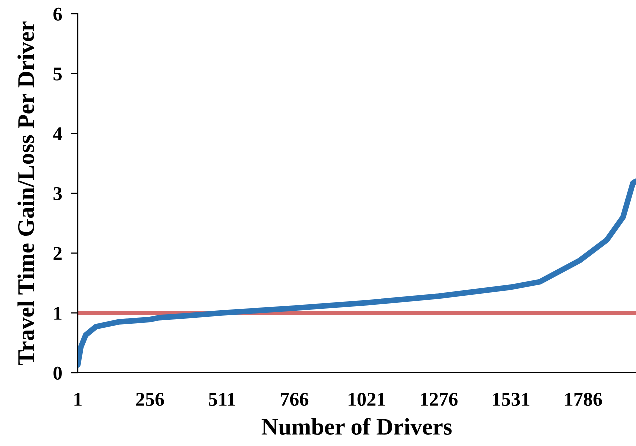 This screenshot has width=636, height=446. Describe the element at coordinates (367, 399) in the screenshot. I see `x-tick-label: 1021` at that location.